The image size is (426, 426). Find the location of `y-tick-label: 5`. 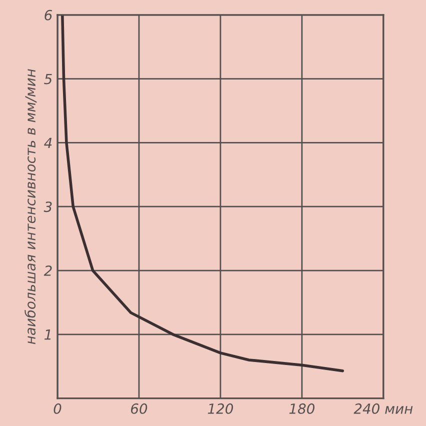

y-tick-label: 5 is located at coordinates (48, 79).